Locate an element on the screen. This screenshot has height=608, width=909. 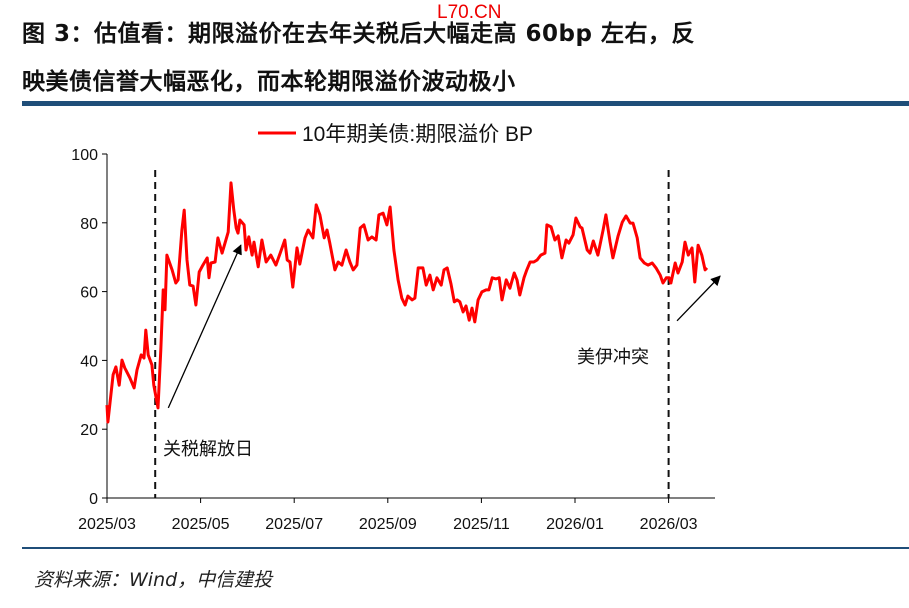
y-tick-label: 80 is located at coordinates (89, 224).